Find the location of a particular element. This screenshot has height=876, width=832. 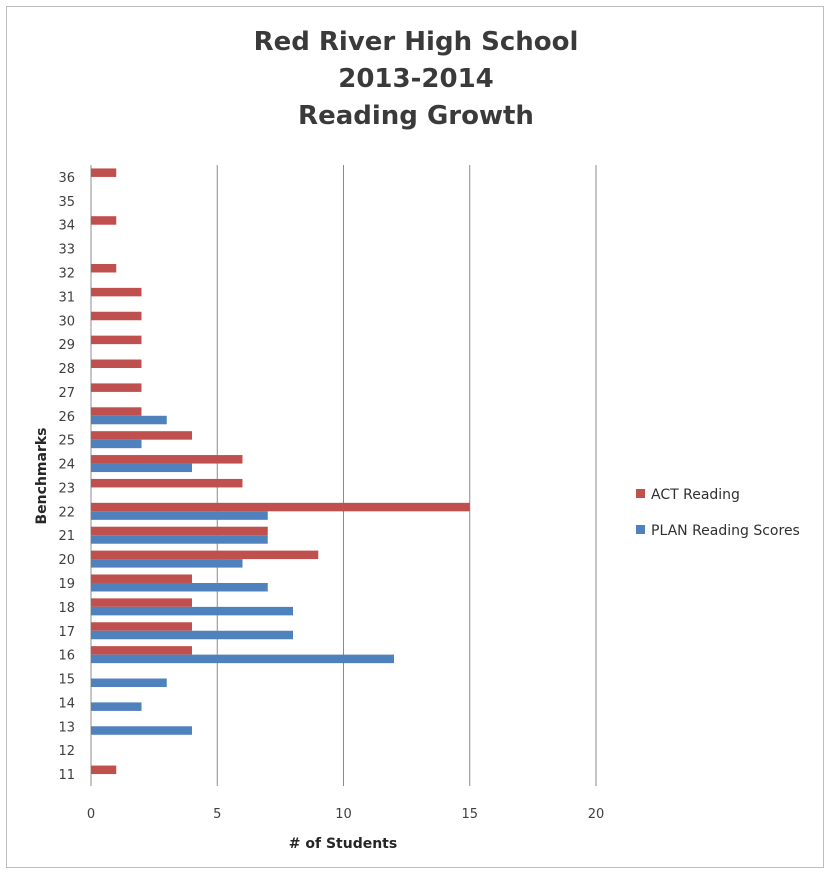

y-tick-label: 23 is located at coordinates (66, 488).